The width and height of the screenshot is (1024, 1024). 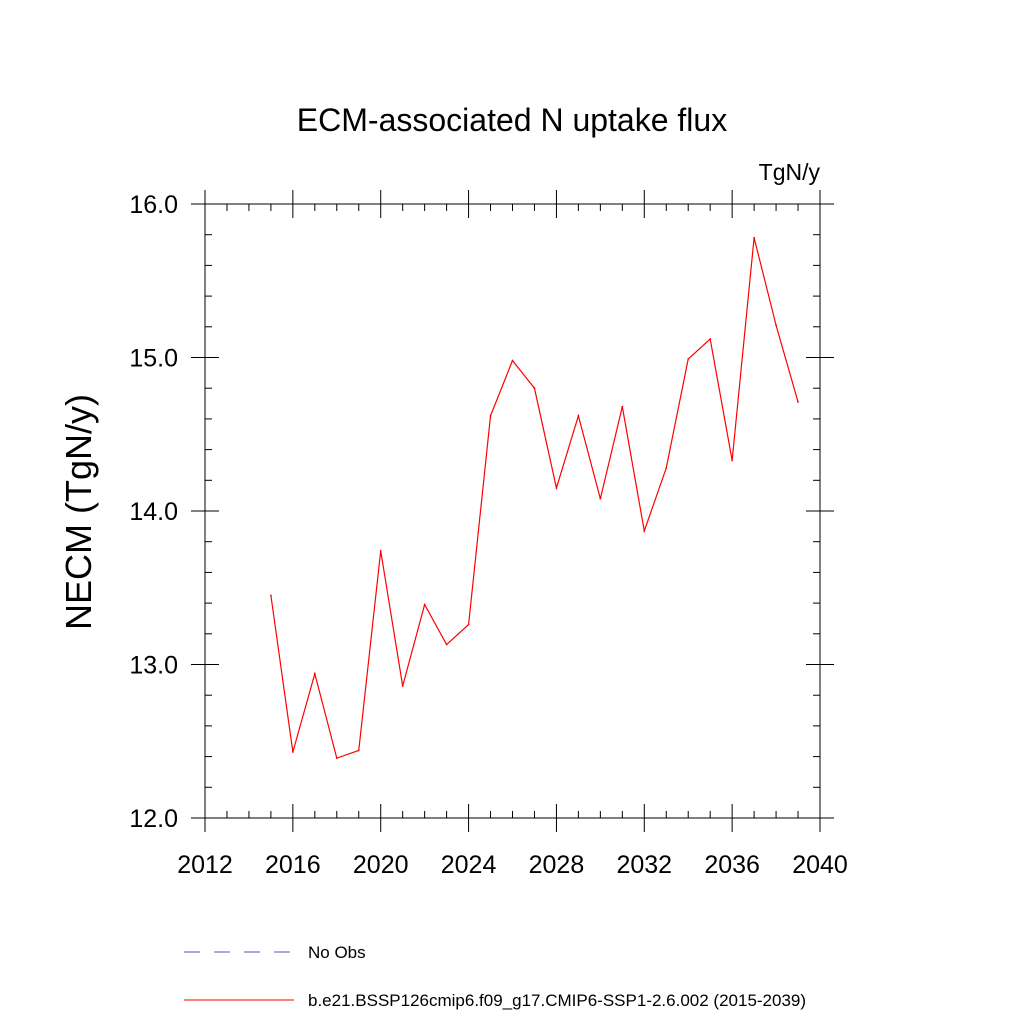 What do you see at coordinates (732, 865) in the screenshot?
I see `x-tick-label: 2036` at bounding box center [732, 865].